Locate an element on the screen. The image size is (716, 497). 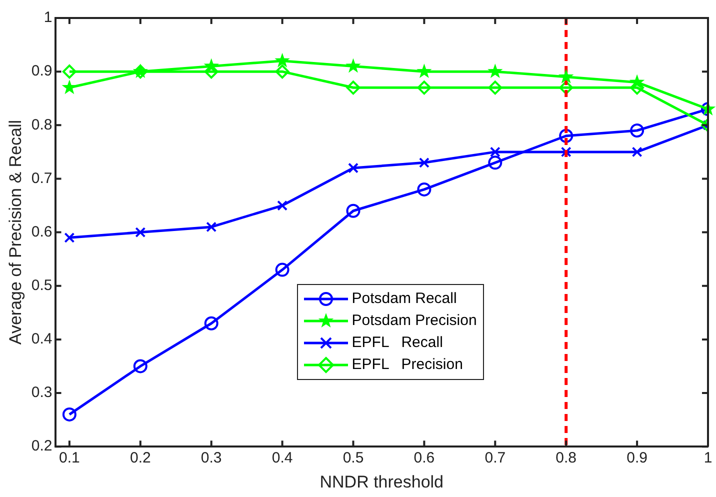
x-tick-label: 0.3 is located at coordinates (211, 458).